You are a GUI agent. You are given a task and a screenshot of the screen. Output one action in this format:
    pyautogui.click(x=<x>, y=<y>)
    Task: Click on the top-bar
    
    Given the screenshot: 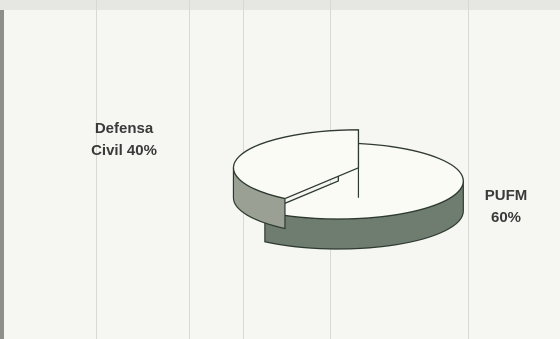 What is the action you would take?
    pyautogui.click(x=280, y=5)
    